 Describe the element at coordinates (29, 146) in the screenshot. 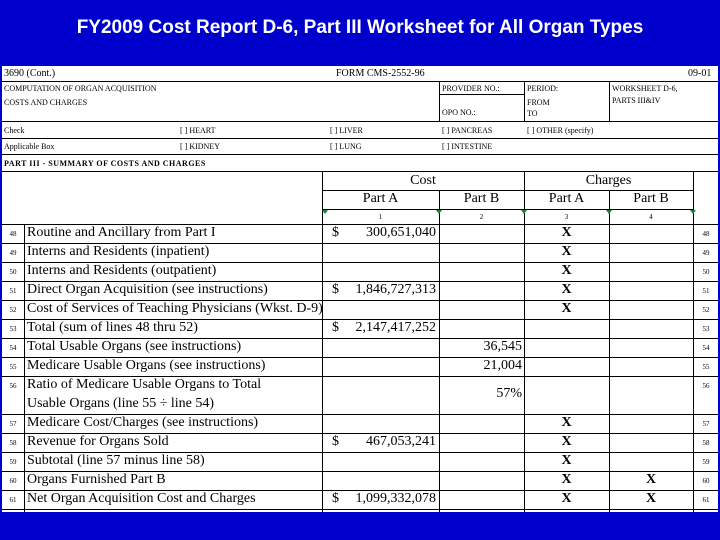

I see `applicable-box-label: Applicable Box` at that location.